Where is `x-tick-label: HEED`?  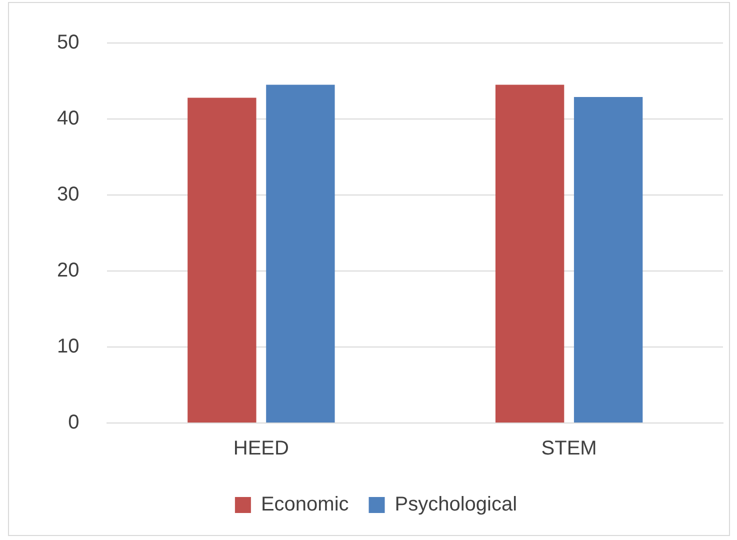 x-tick-label: HEED is located at coordinates (261, 449).